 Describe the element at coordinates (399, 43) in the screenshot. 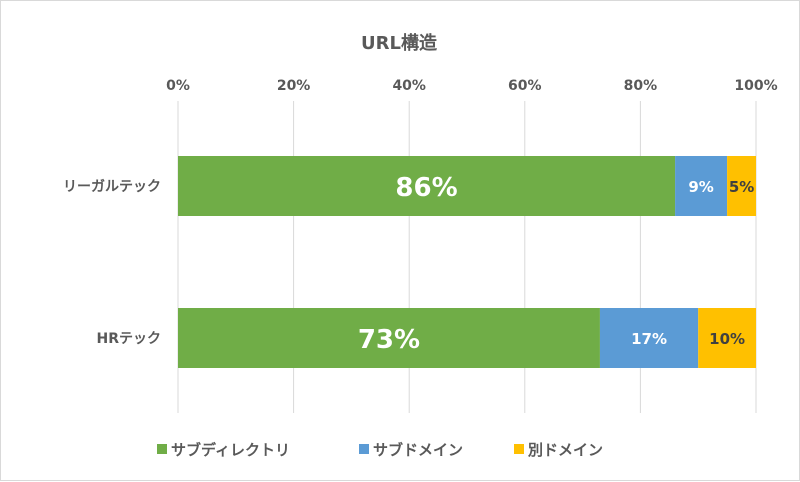

I see `chart-title: URL構造` at that location.